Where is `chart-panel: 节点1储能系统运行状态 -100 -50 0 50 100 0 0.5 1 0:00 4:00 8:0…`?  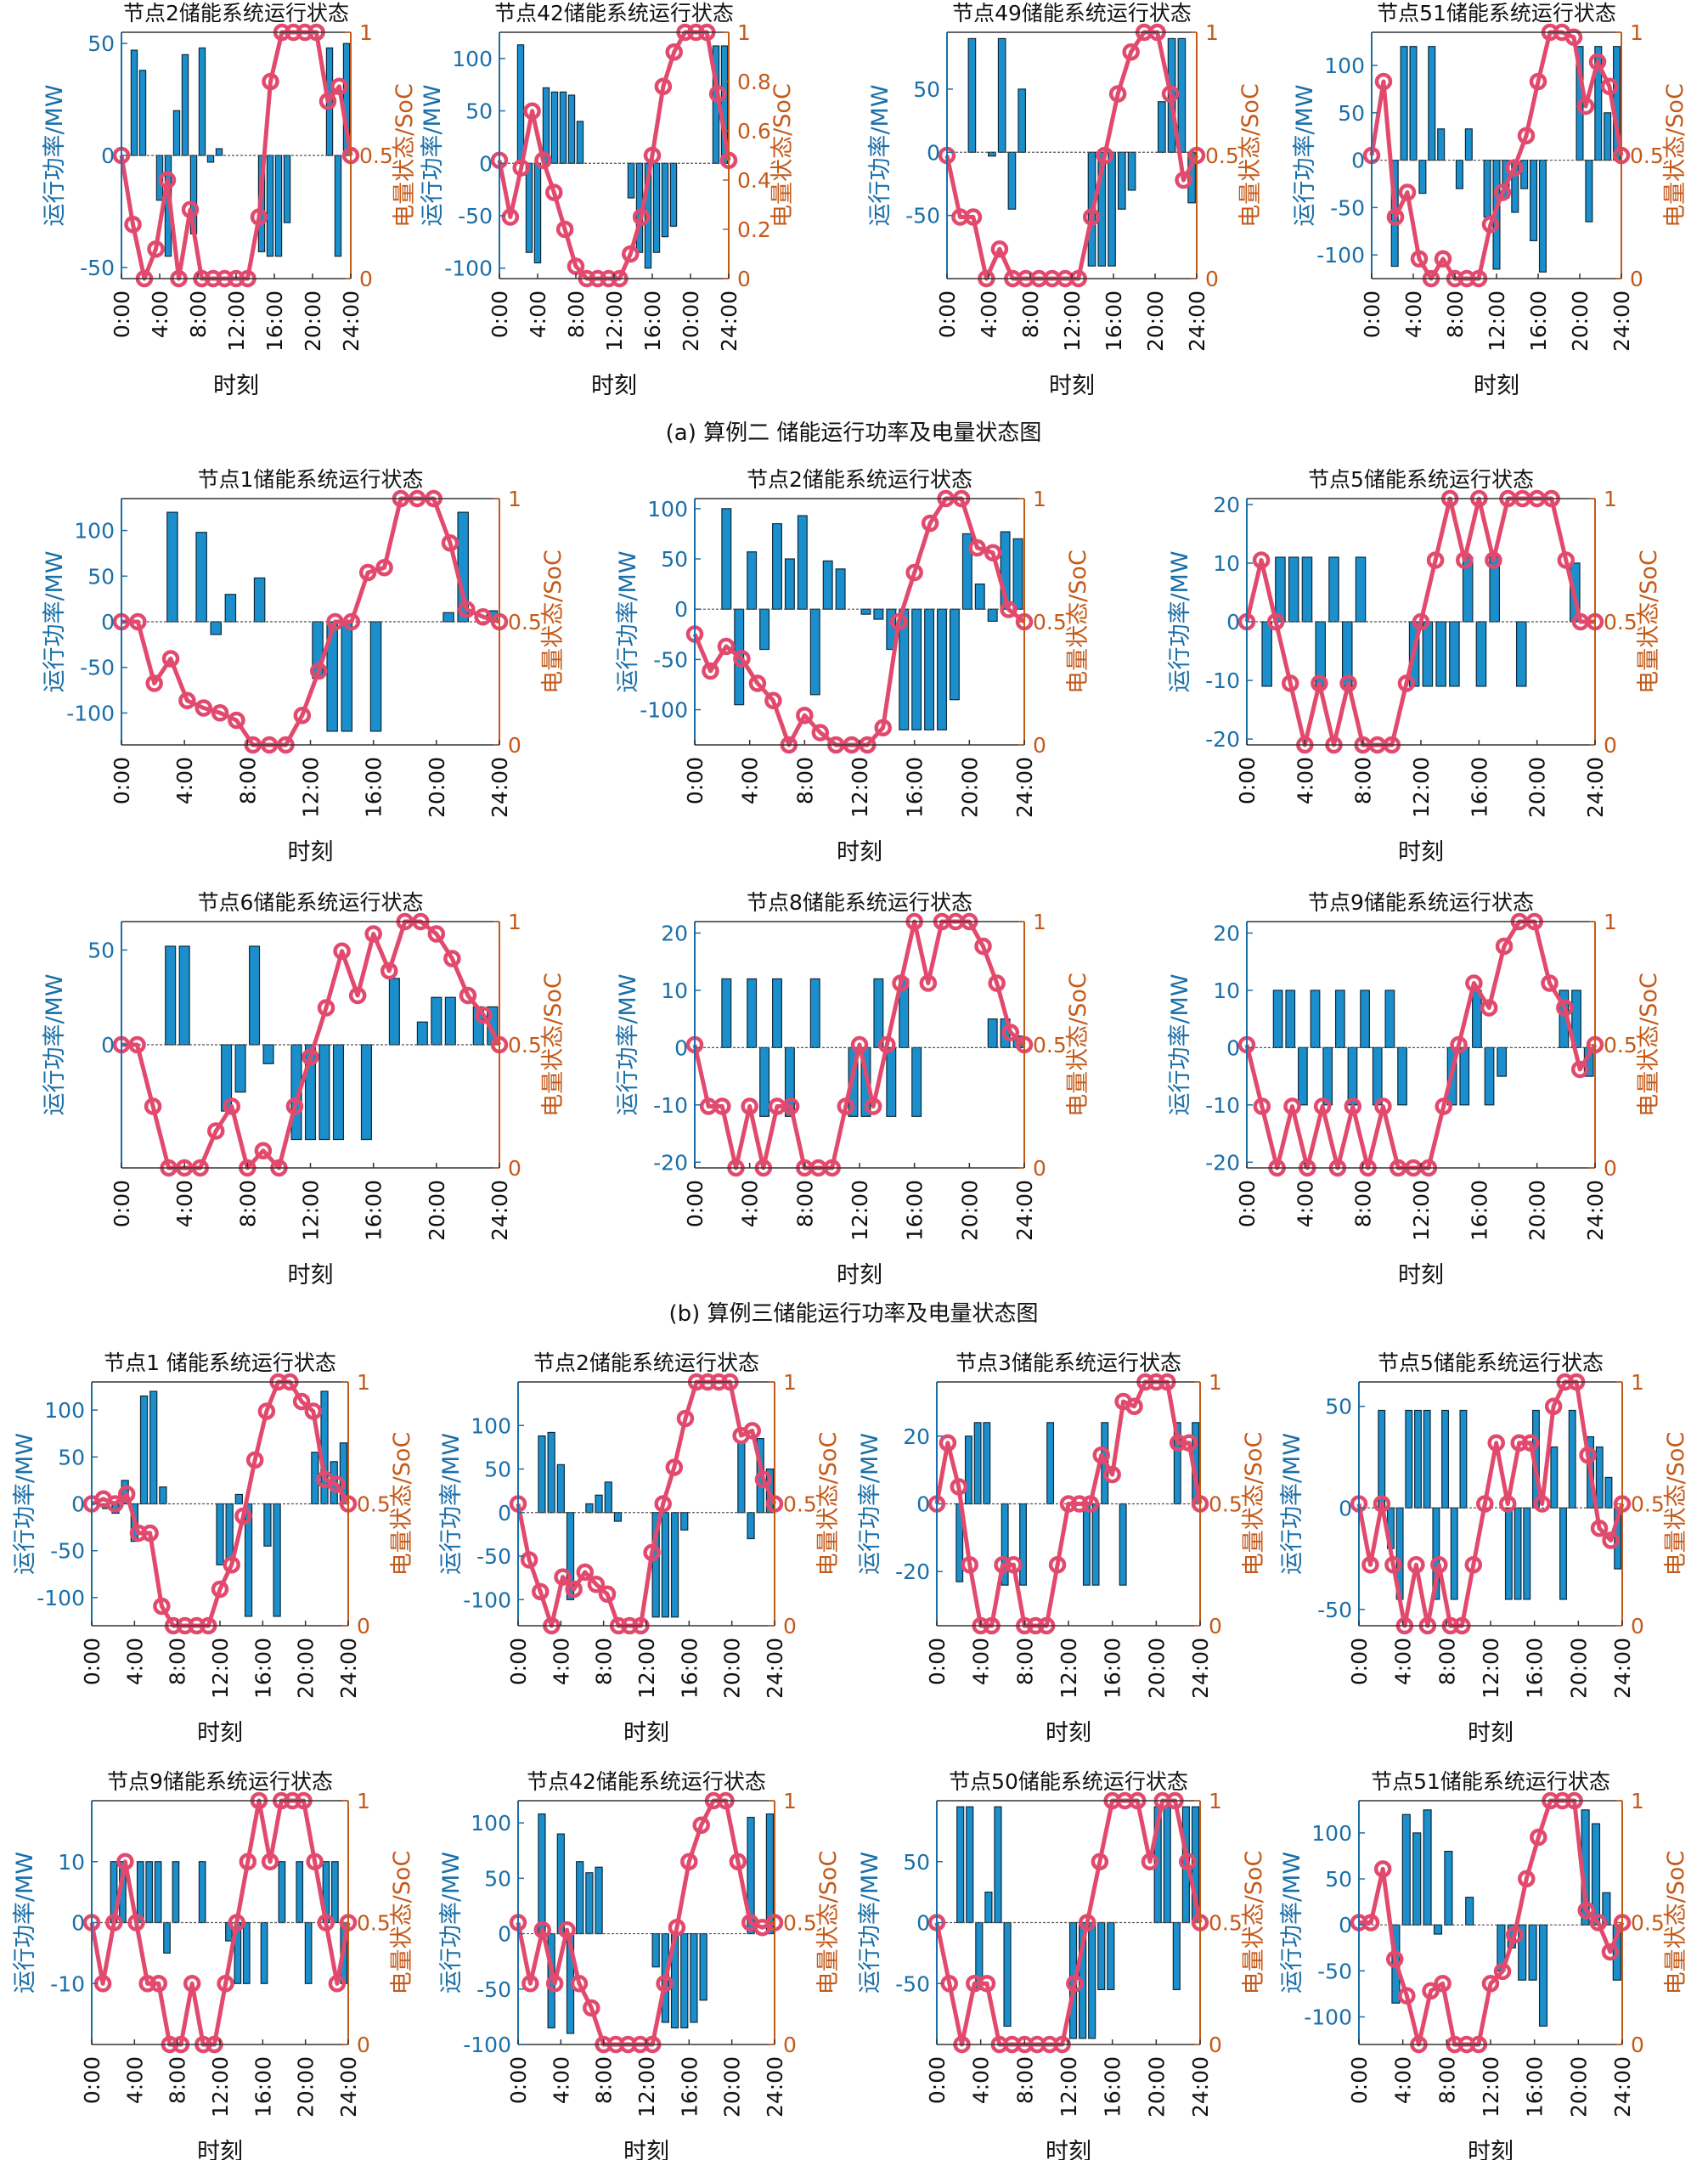 chart-panel: 节点1储能系统运行状态 -100 -50 0 50 100 0 0.5 1 0:00 4:00 8:0… is located at coordinates (304, 667).